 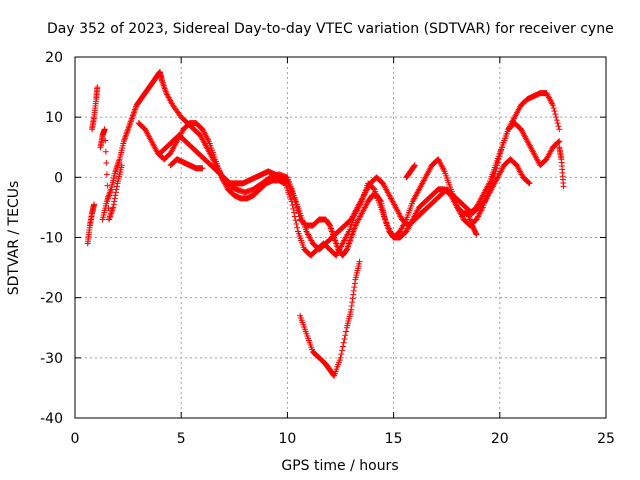 What do you see at coordinates (54, 118) in the screenshot?
I see `y-tick-label: 10` at bounding box center [54, 118].